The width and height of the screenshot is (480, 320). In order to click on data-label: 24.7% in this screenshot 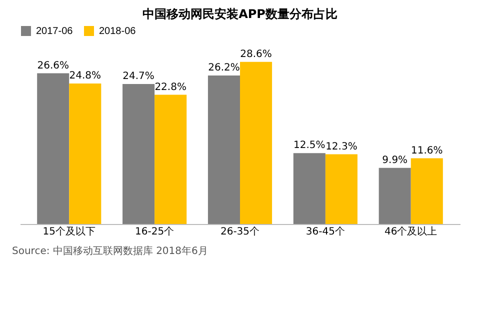, I will do `click(138, 76)`.